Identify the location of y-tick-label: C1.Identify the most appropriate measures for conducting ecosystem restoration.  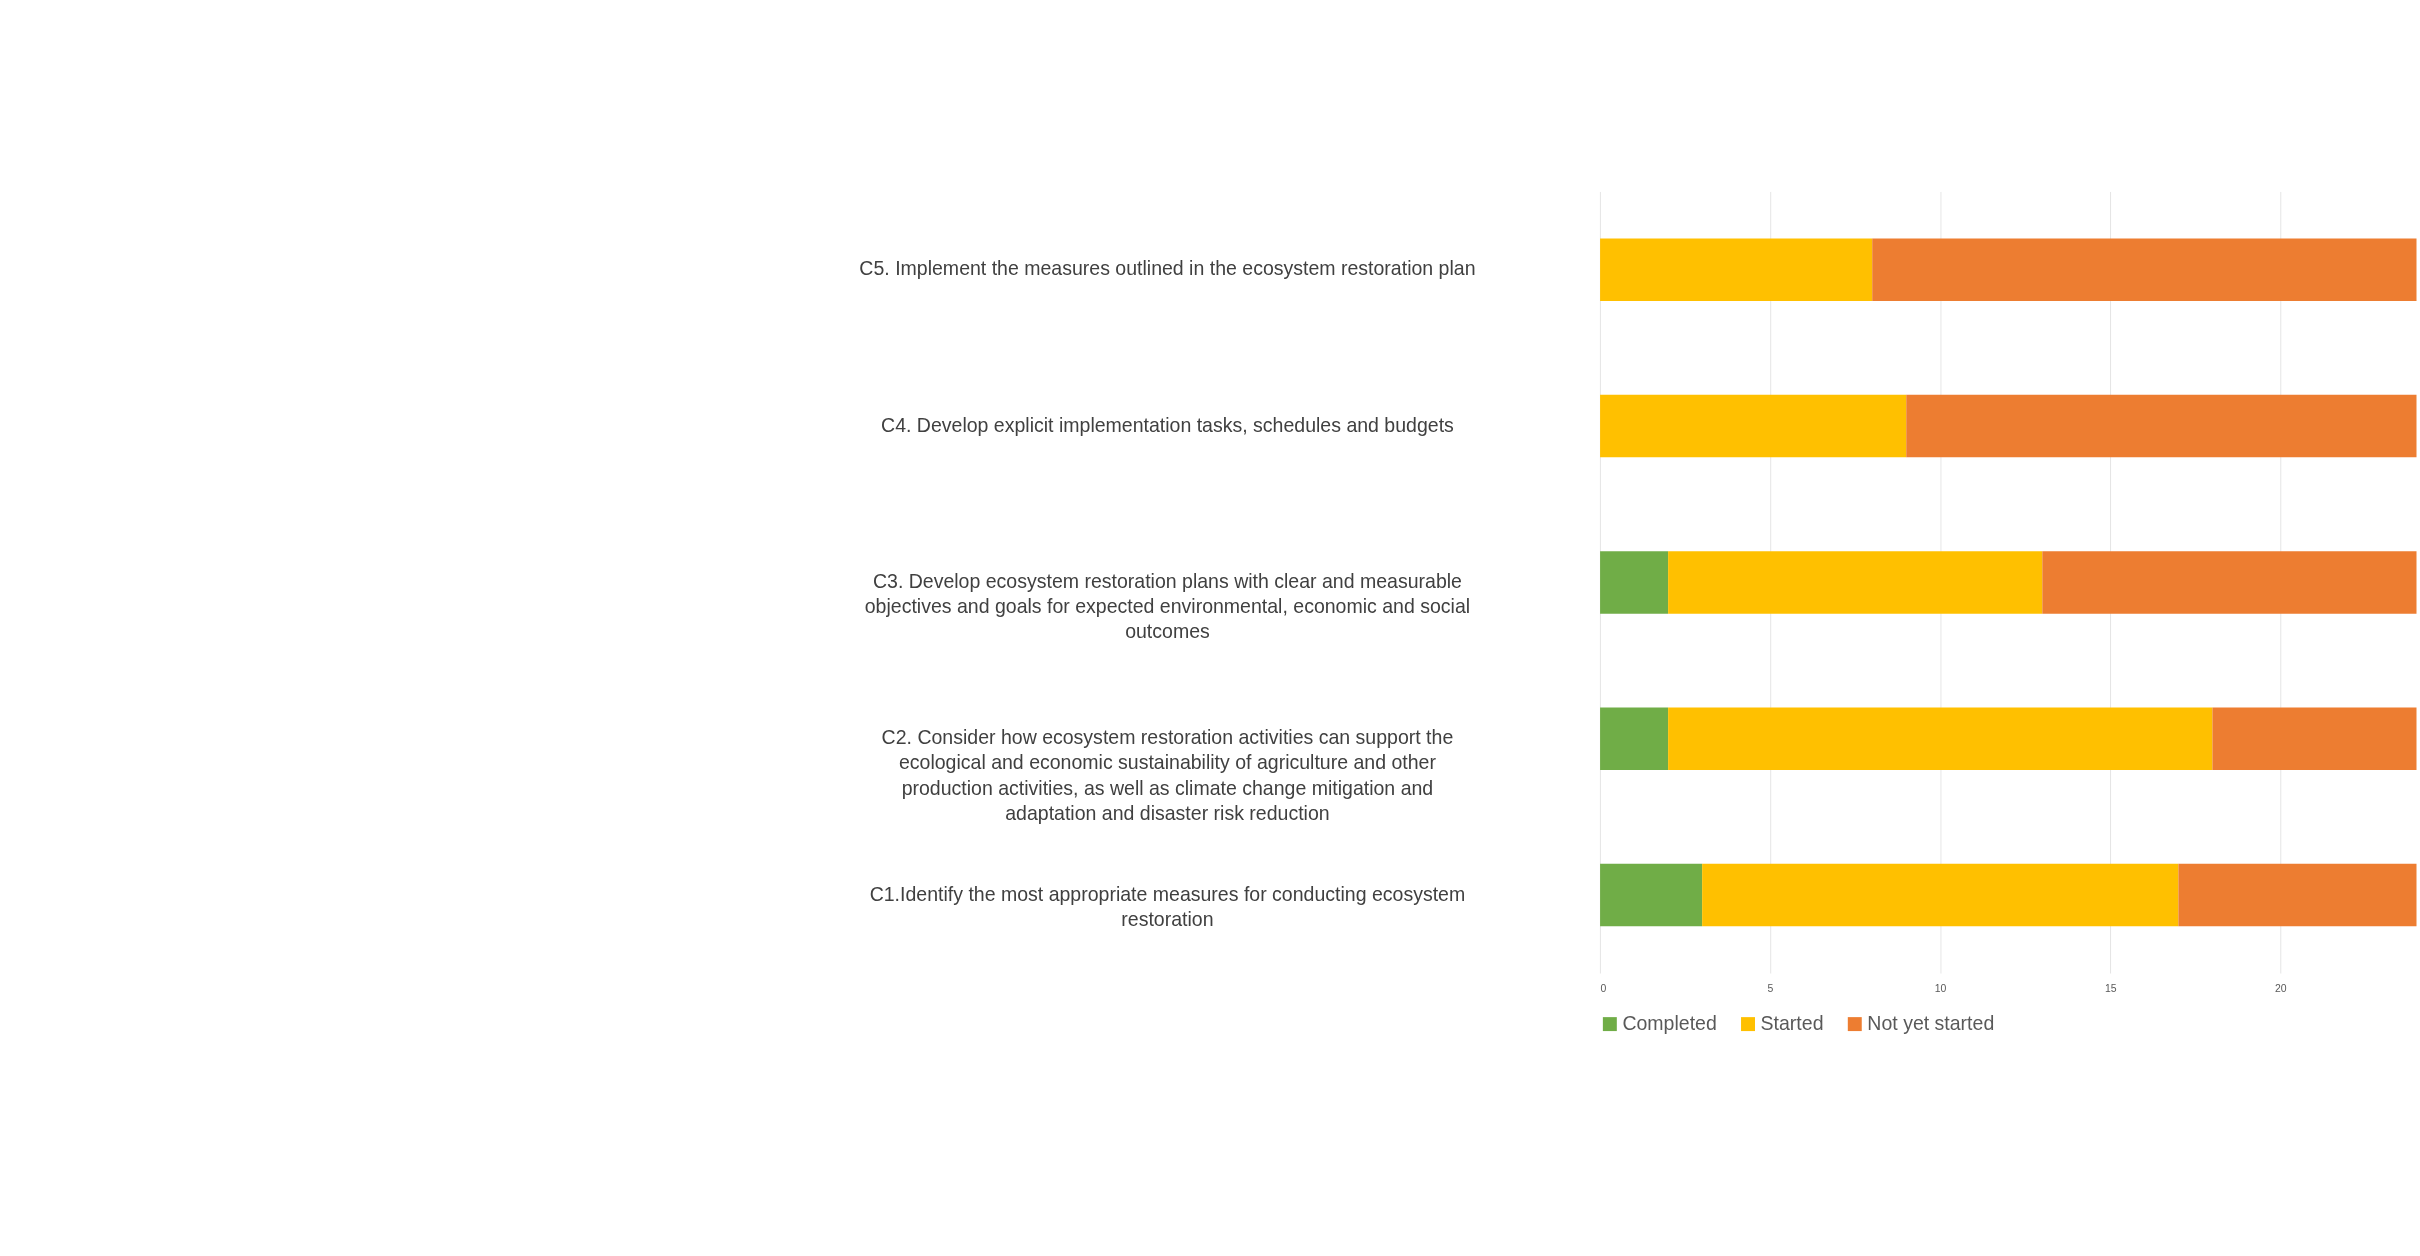
(1167, 906).